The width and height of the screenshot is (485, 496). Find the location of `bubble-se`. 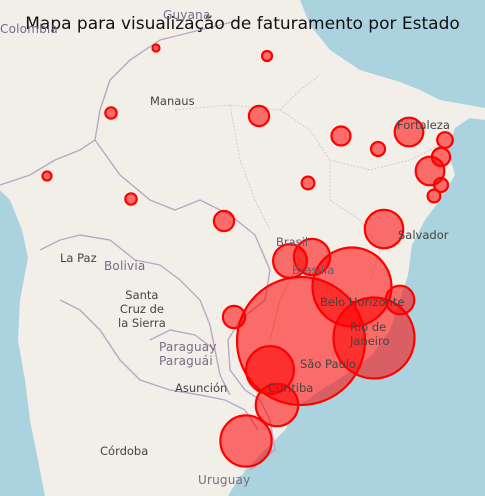

bubble-se is located at coordinates (434, 196).